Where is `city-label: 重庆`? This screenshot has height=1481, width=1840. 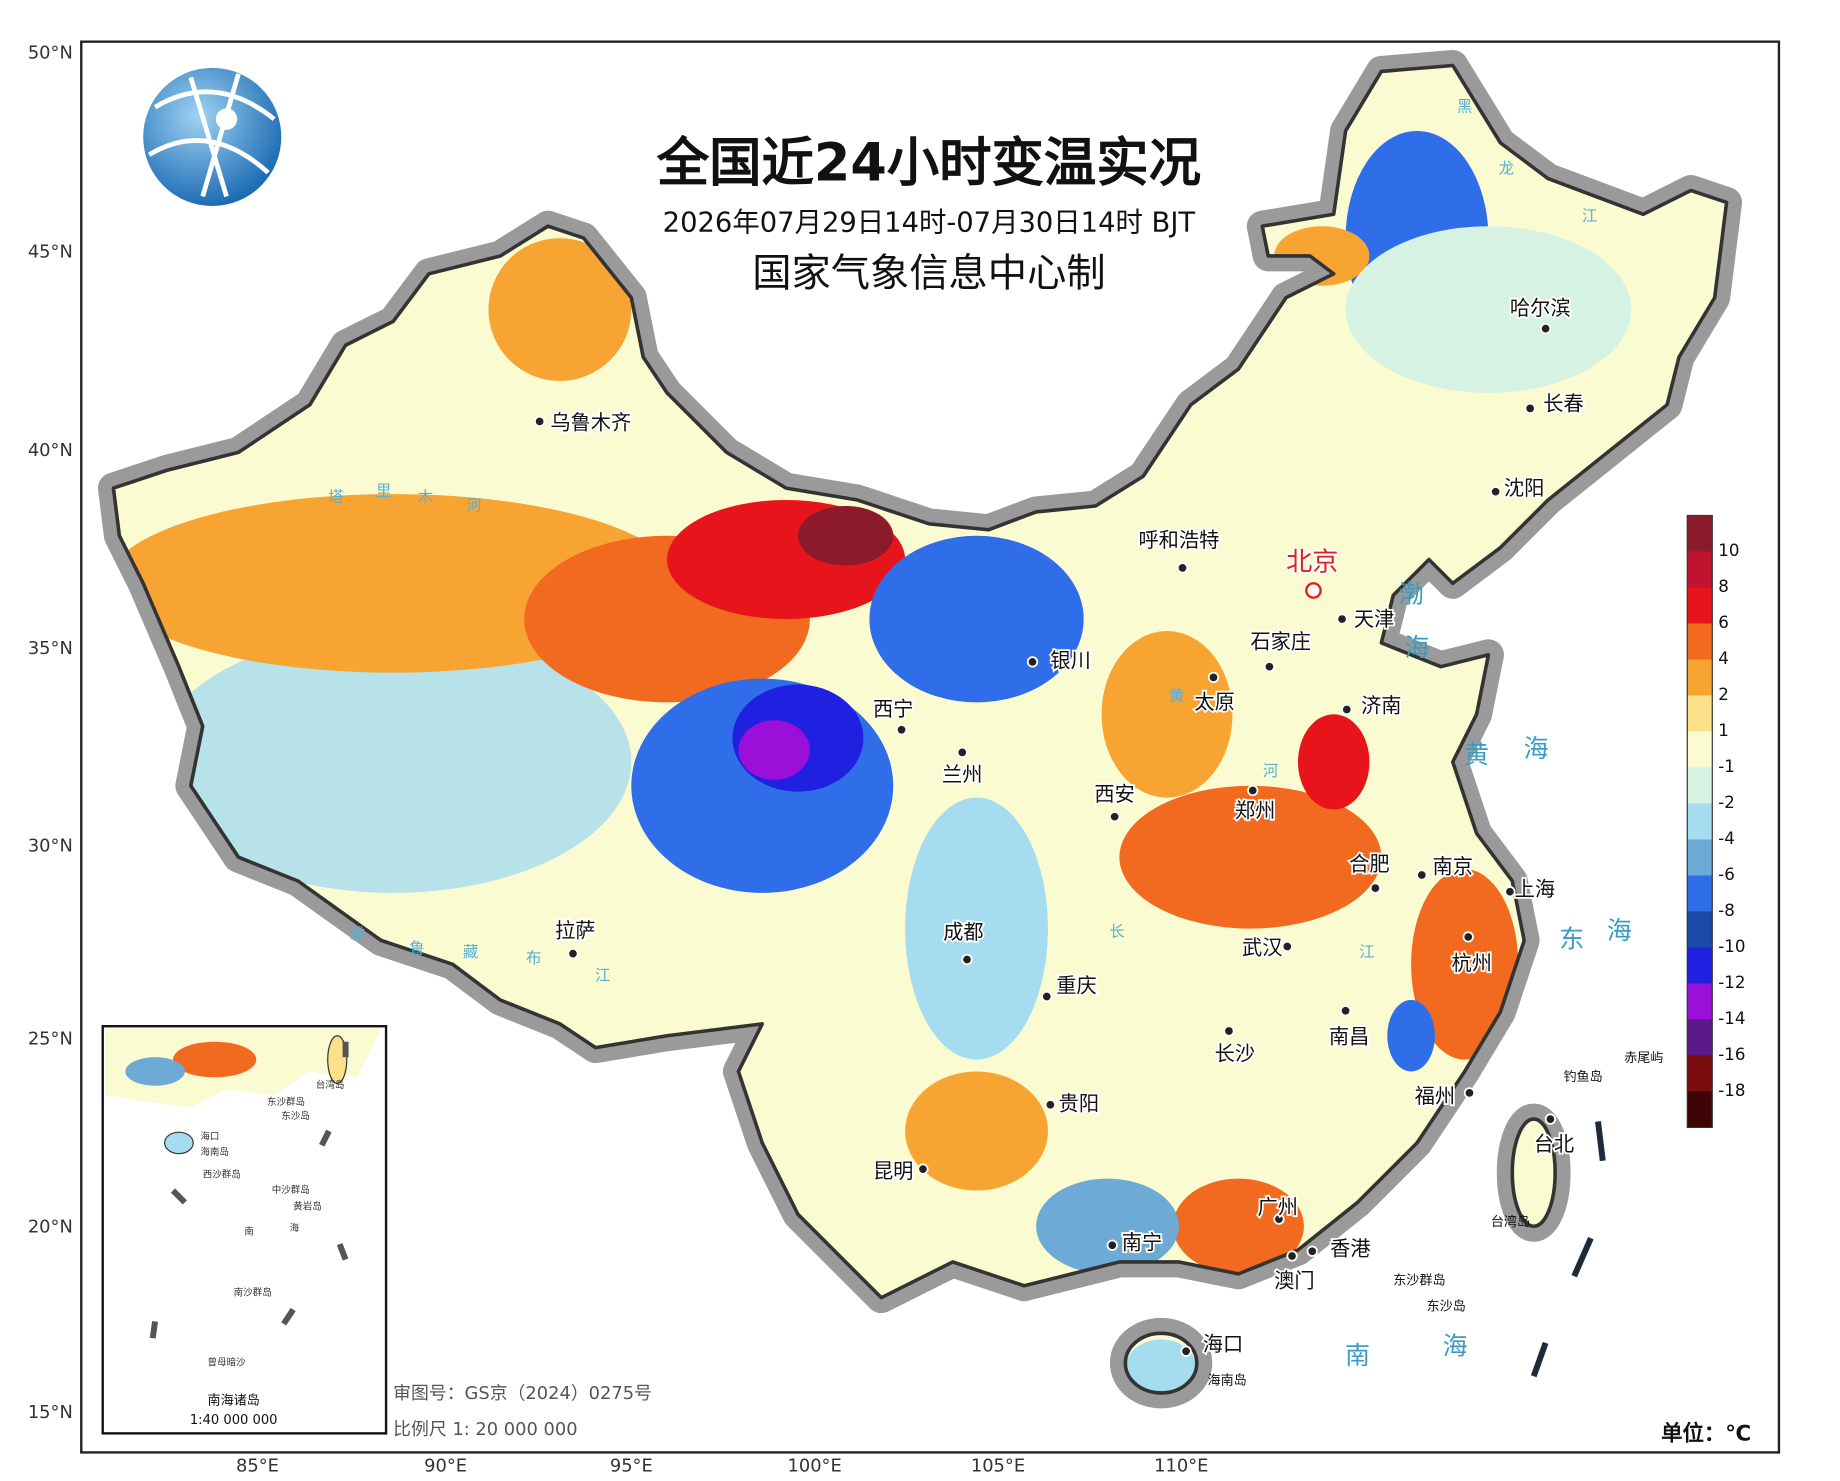
city-label: 重庆 is located at coordinates (1076, 985).